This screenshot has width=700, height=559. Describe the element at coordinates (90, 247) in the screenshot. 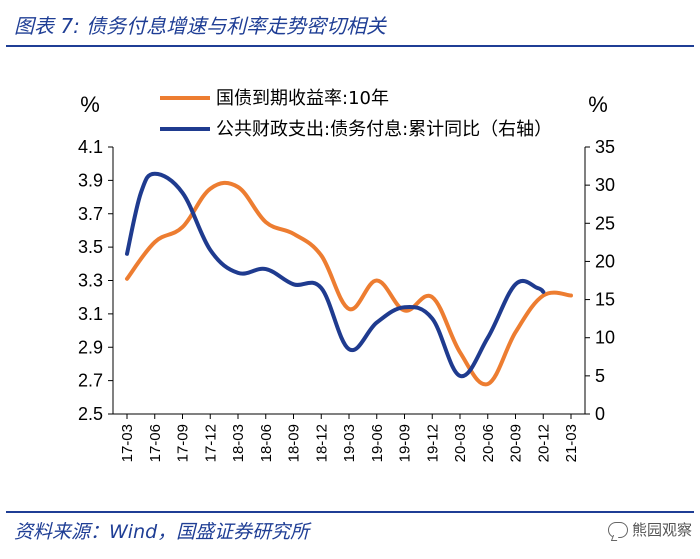

I see `left-tick-label: 3.5` at that location.